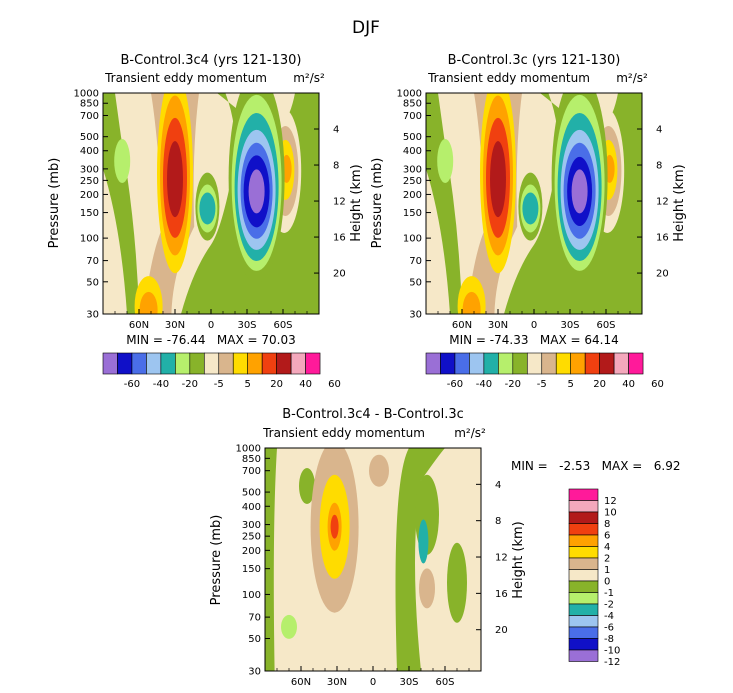 This screenshot has width=733, height=693. What do you see at coordinates (334, 526) in the screenshot?
I see `contour-band-pos-6-30n` at bounding box center [334, 526].